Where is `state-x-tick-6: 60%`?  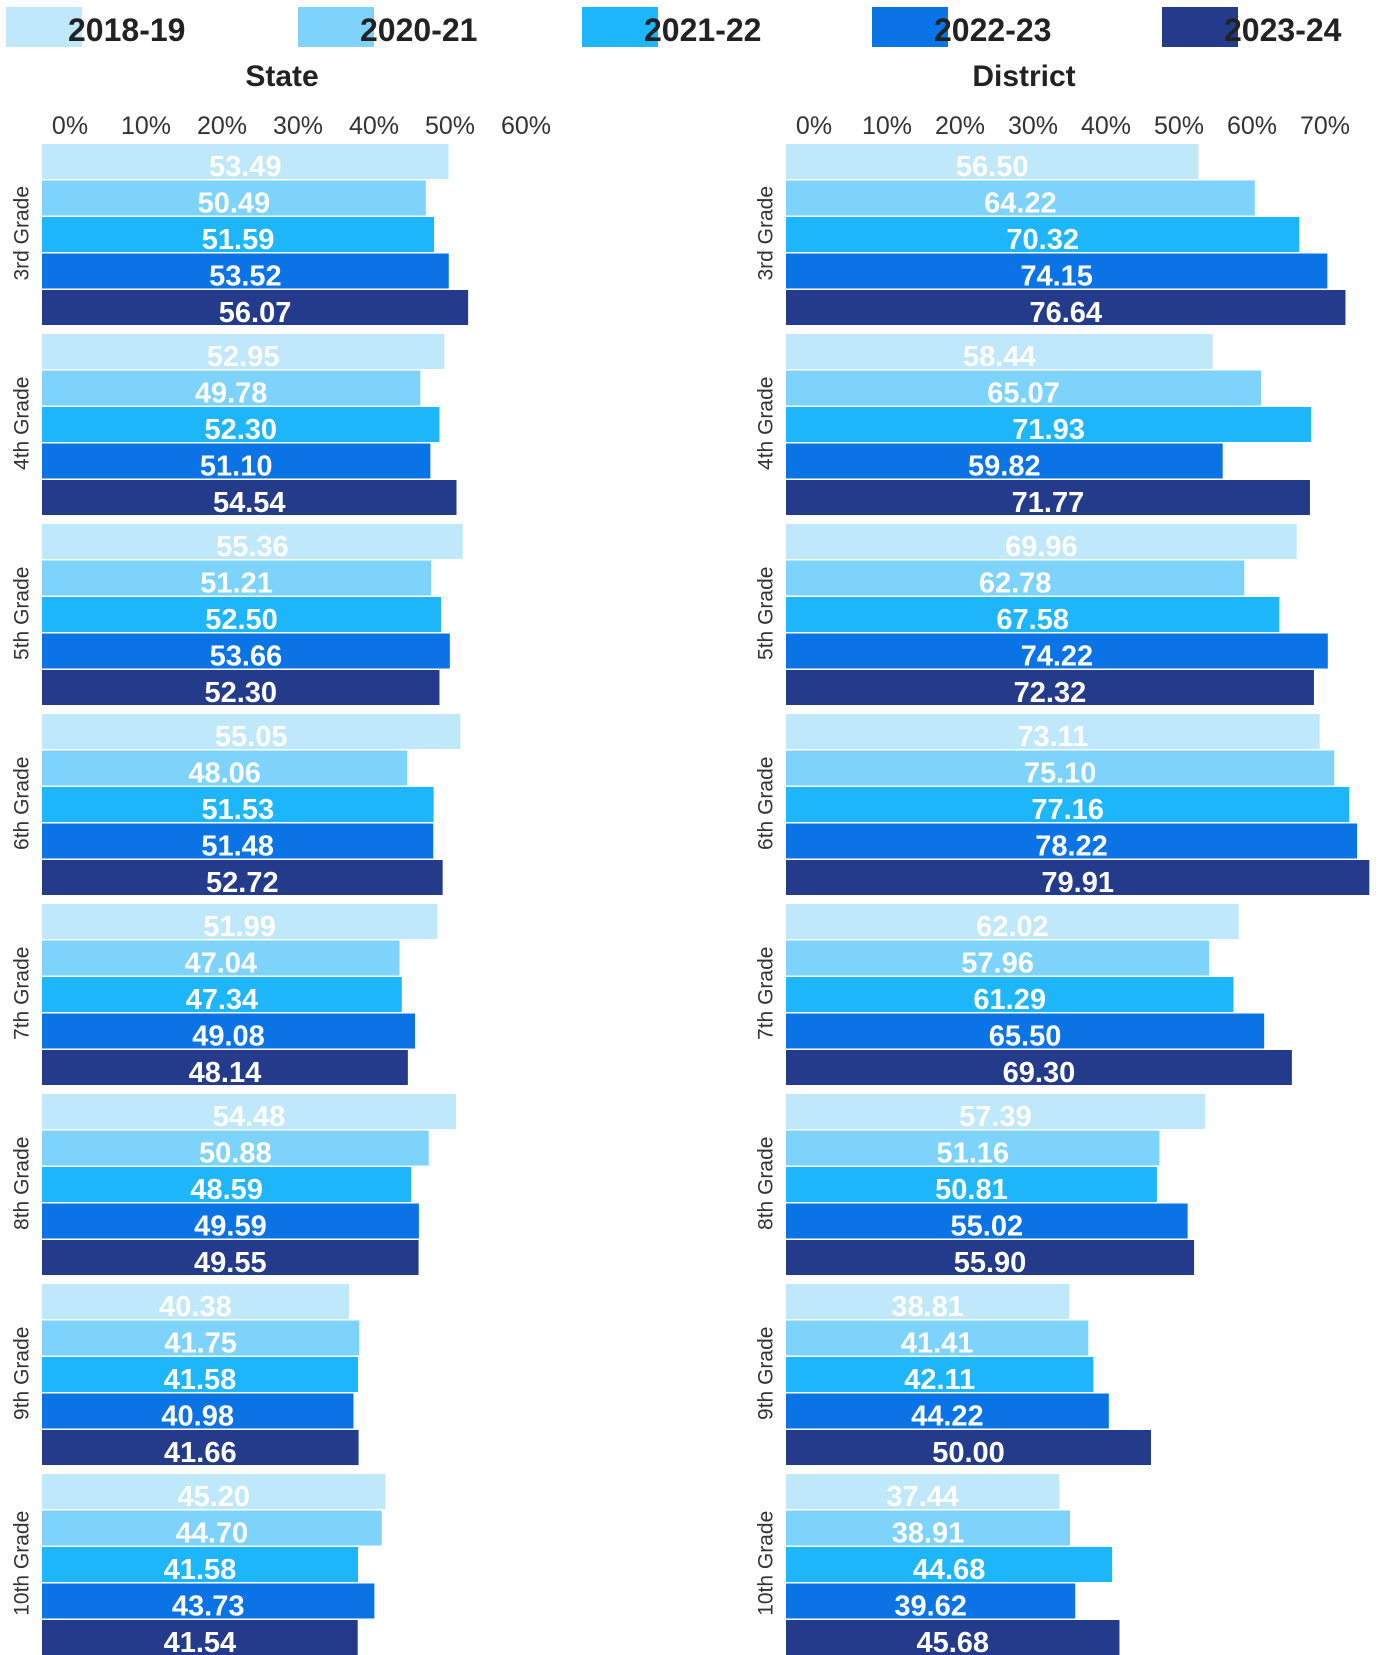 state-x-tick-6: 60% is located at coordinates (526, 126).